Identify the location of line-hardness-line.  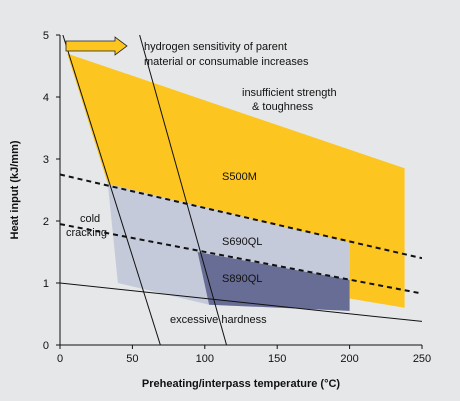
(241, 302).